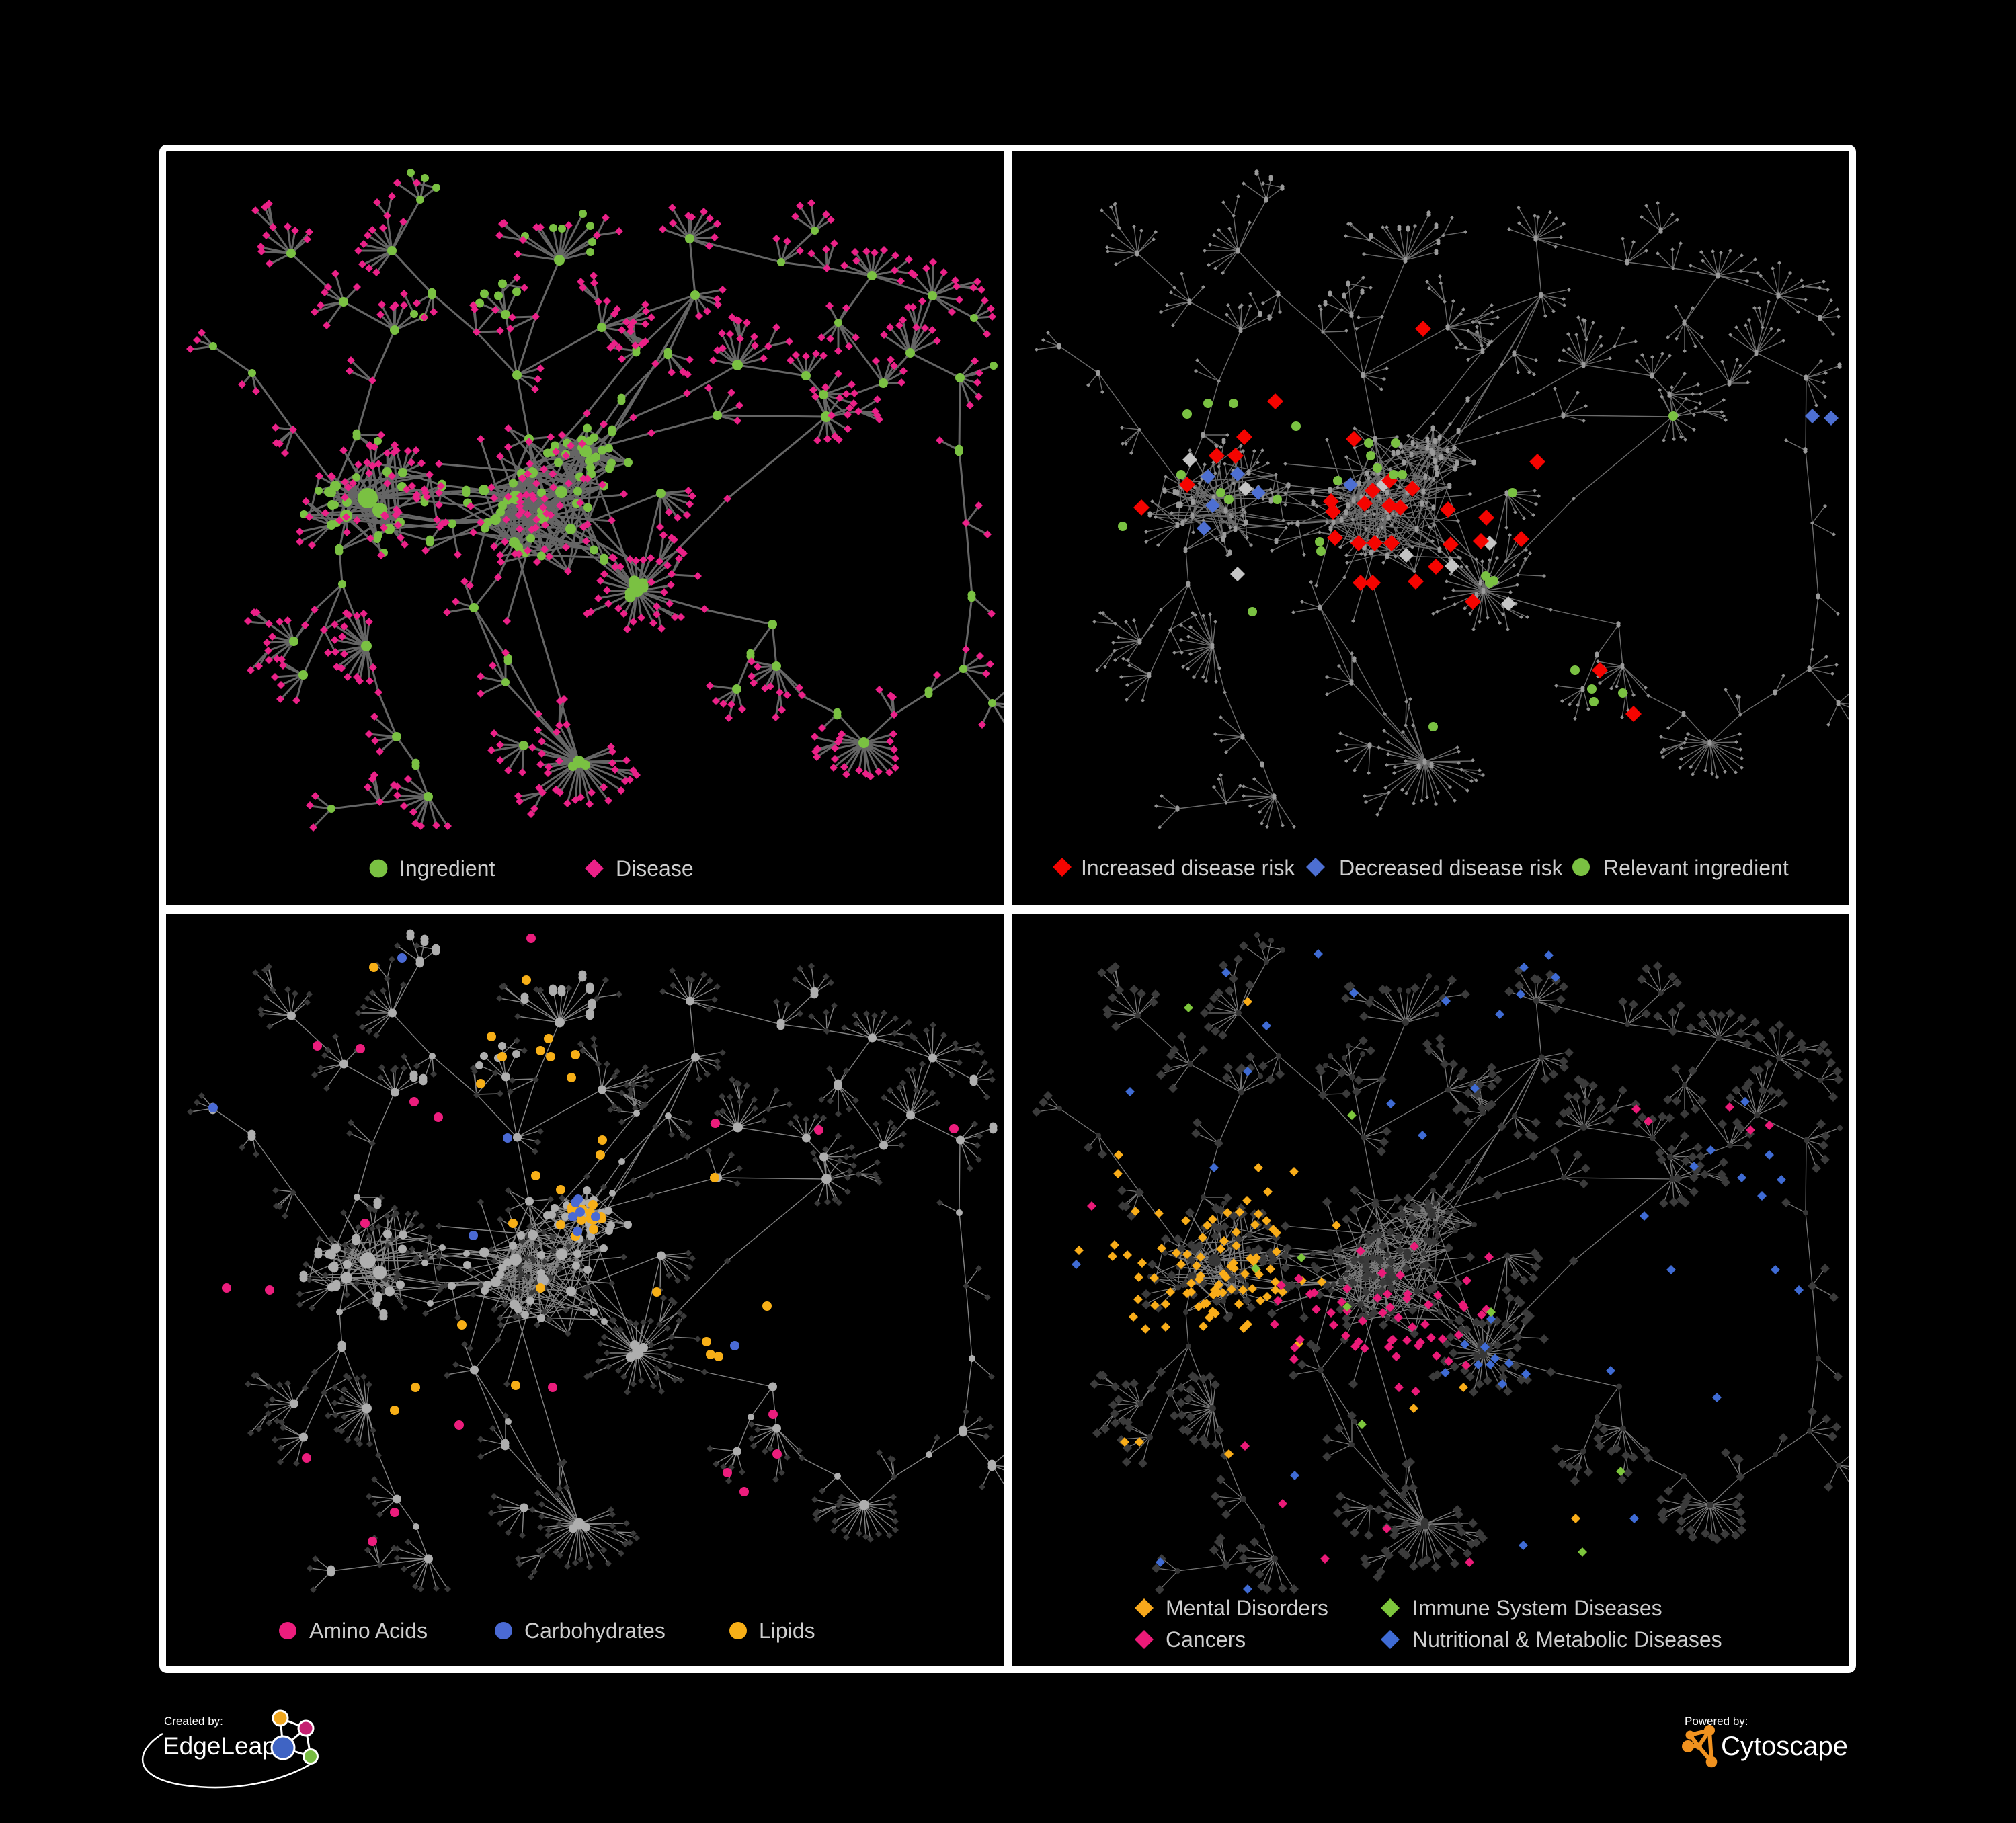  What do you see at coordinates (193, 1721) in the screenshot?
I see `svg-text: Created by:` at bounding box center [193, 1721].